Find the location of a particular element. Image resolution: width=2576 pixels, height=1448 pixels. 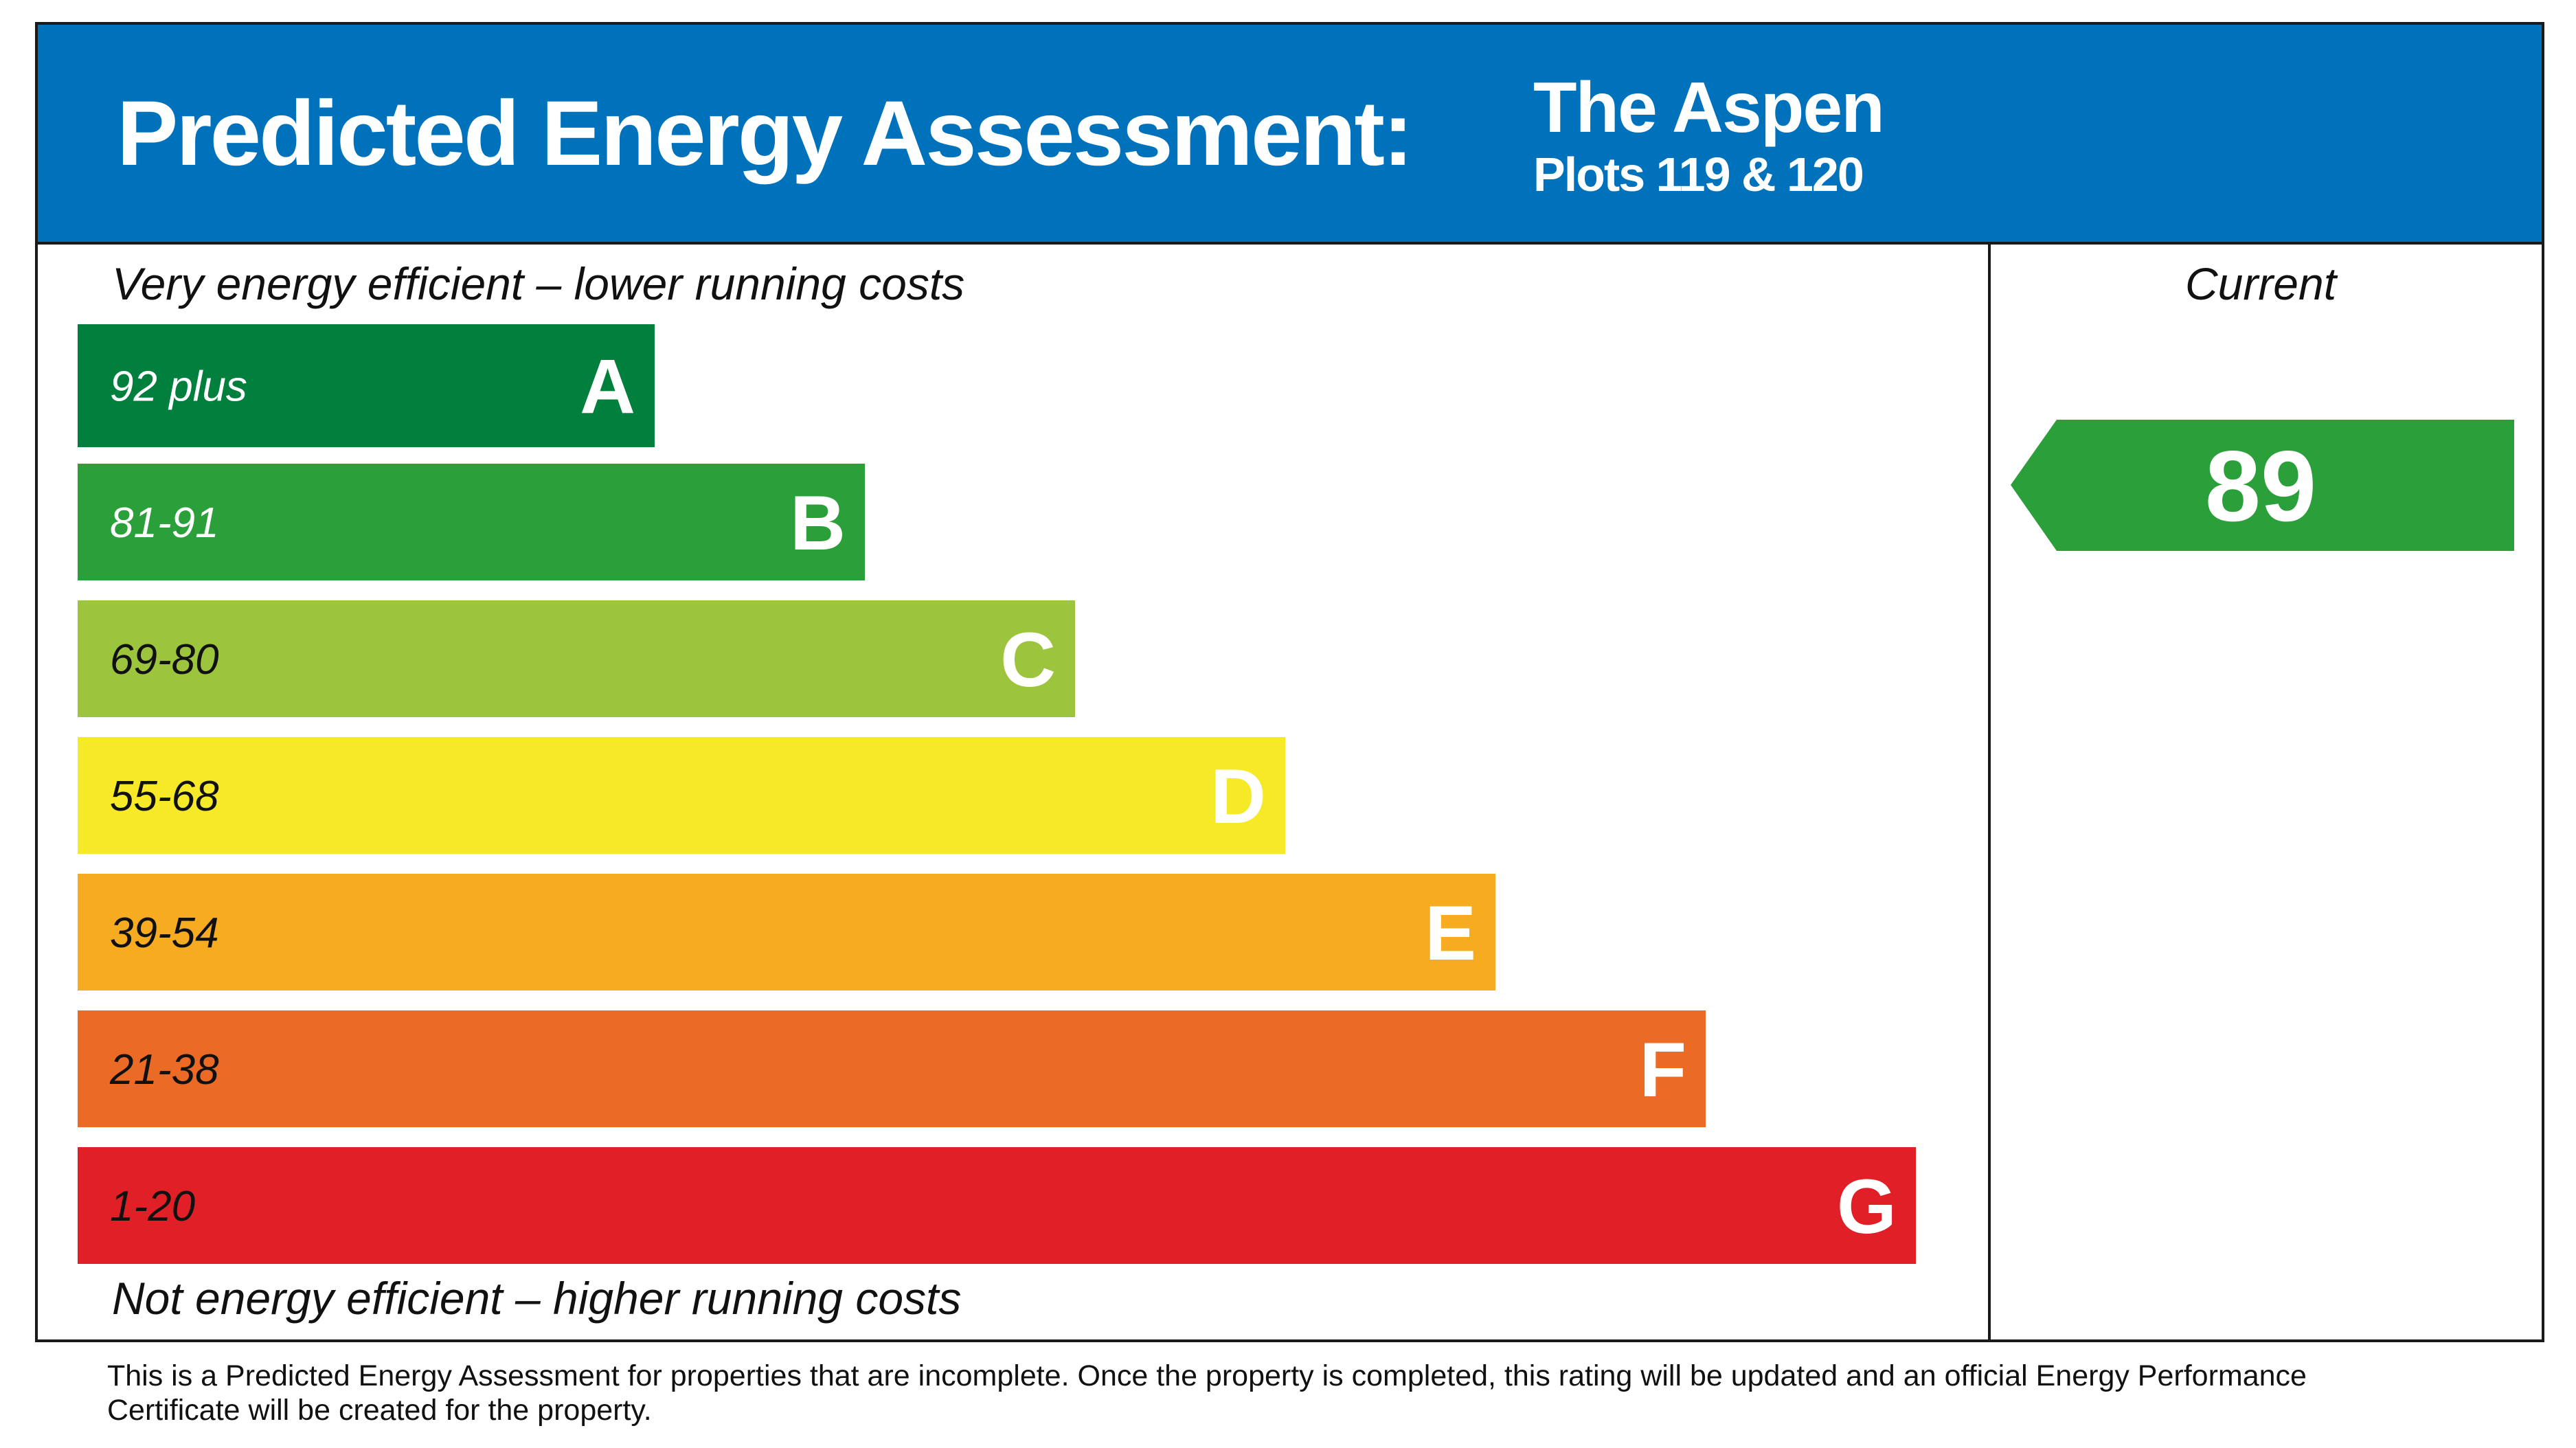

band-range: 21-38 is located at coordinates (164, 1070).